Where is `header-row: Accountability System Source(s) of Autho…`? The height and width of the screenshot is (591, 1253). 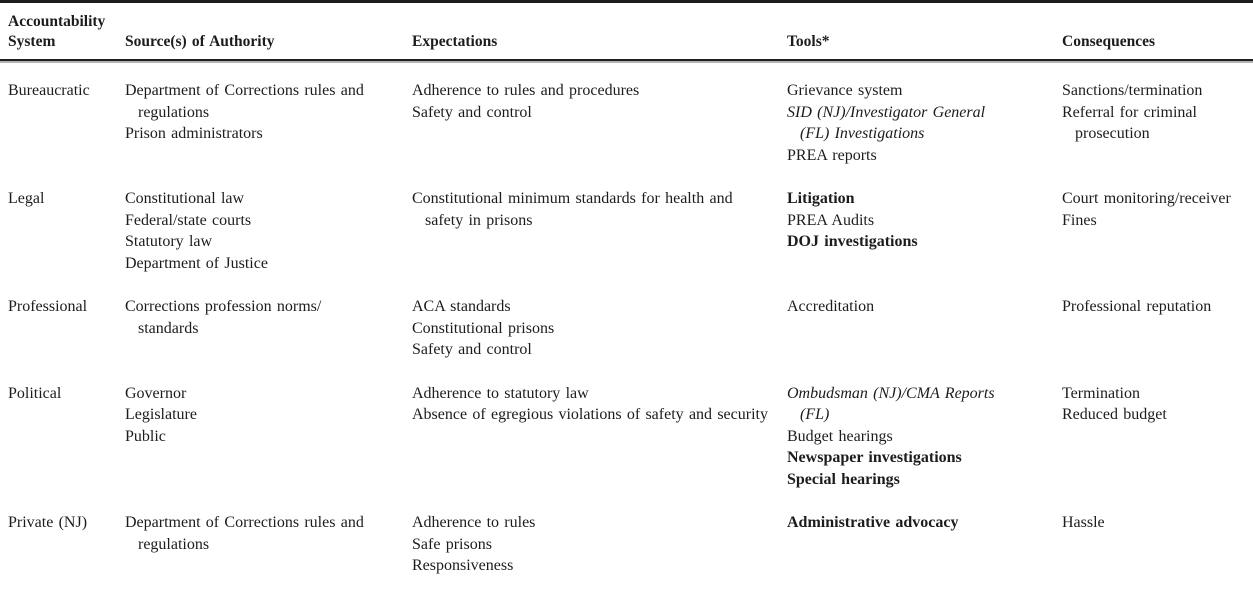
header-row: Accountability System Source(s) of Autho… is located at coordinates (626, 32).